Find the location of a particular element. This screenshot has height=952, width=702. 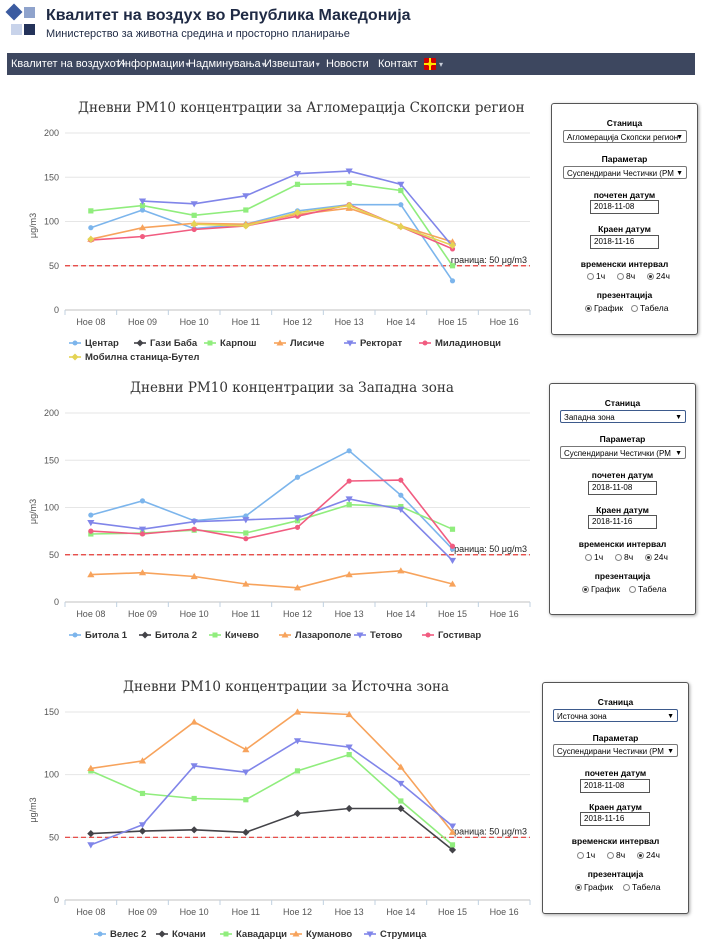

series-куманово is located at coordinates (272, 771).